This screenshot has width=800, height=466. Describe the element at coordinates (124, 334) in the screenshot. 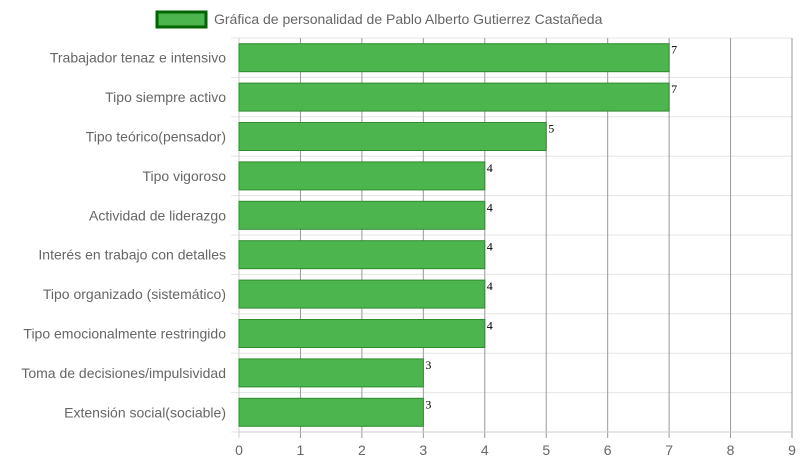

I see `category-label: Tipo emocionalmente restringido` at that location.